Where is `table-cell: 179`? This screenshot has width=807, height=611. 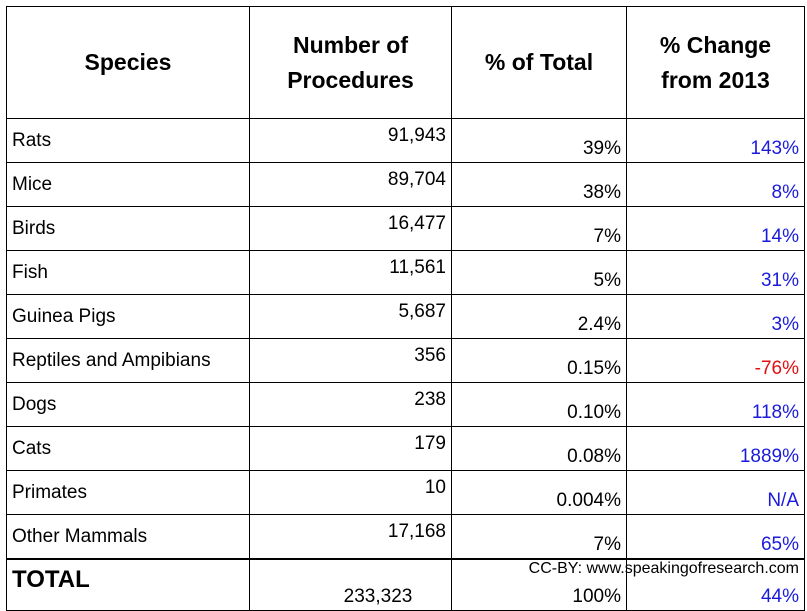 table-cell: 179 is located at coordinates (350, 448).